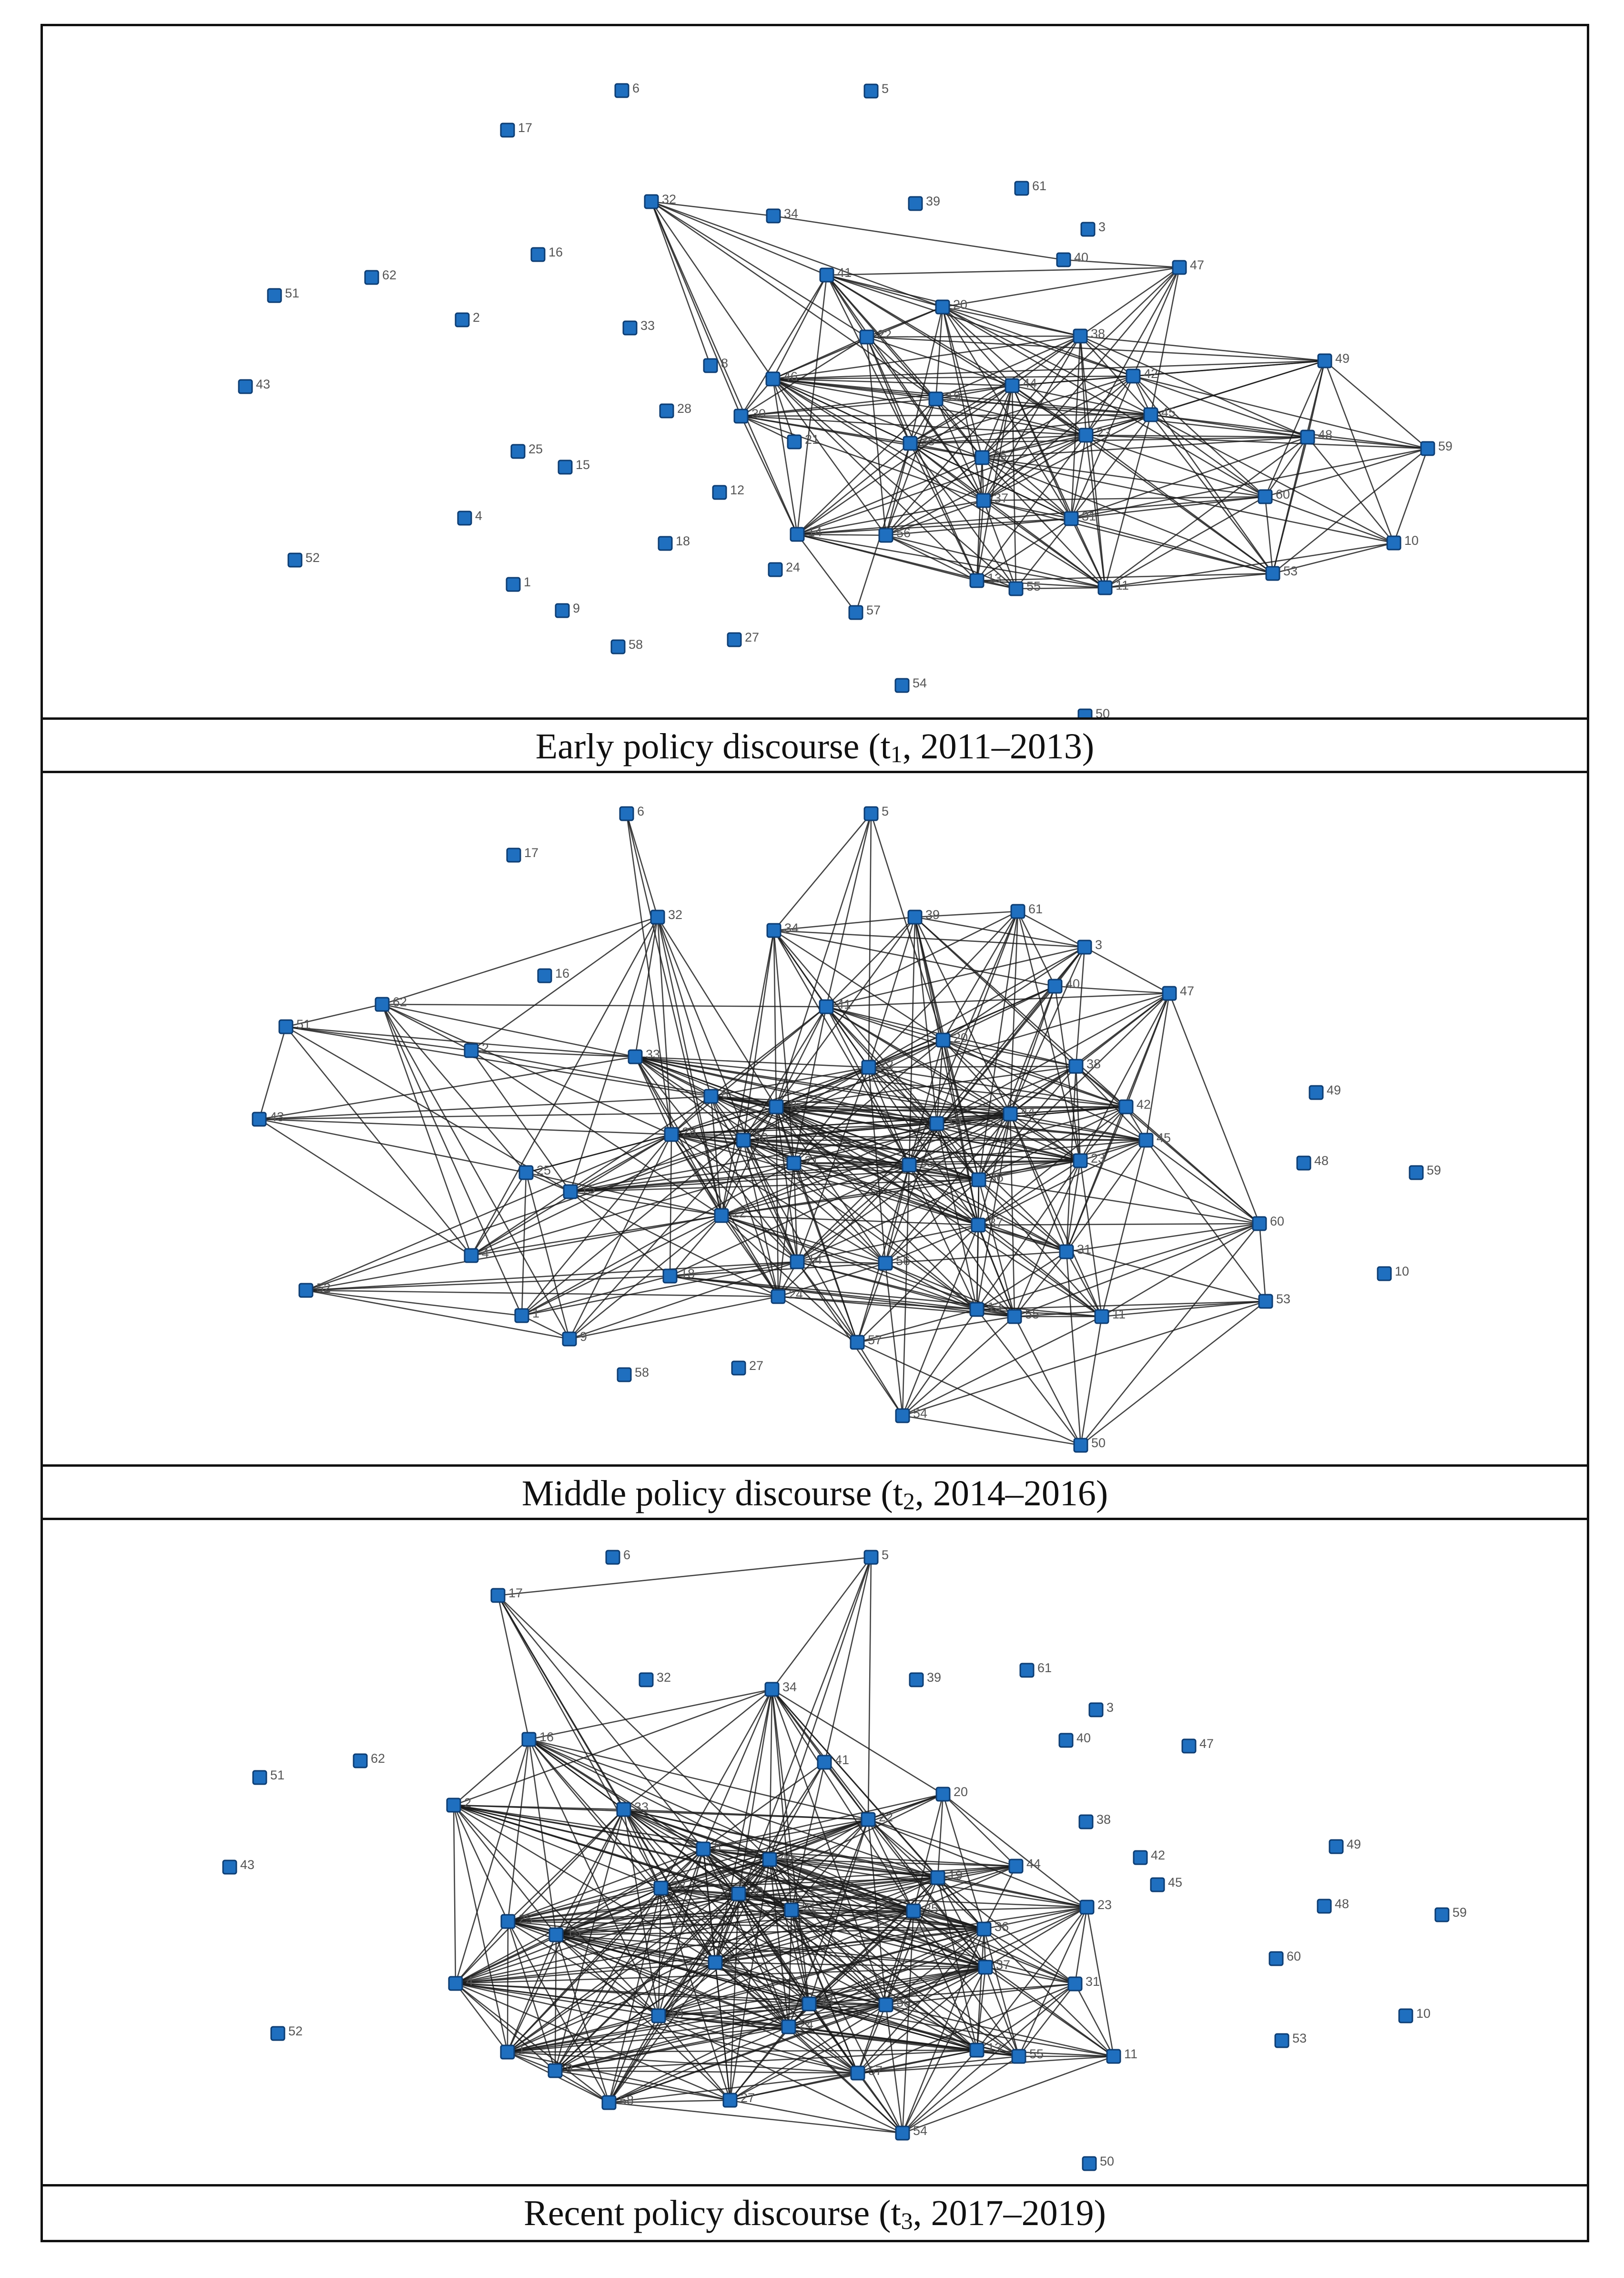  I want to click on node-47: 47, so click(1188, 266).